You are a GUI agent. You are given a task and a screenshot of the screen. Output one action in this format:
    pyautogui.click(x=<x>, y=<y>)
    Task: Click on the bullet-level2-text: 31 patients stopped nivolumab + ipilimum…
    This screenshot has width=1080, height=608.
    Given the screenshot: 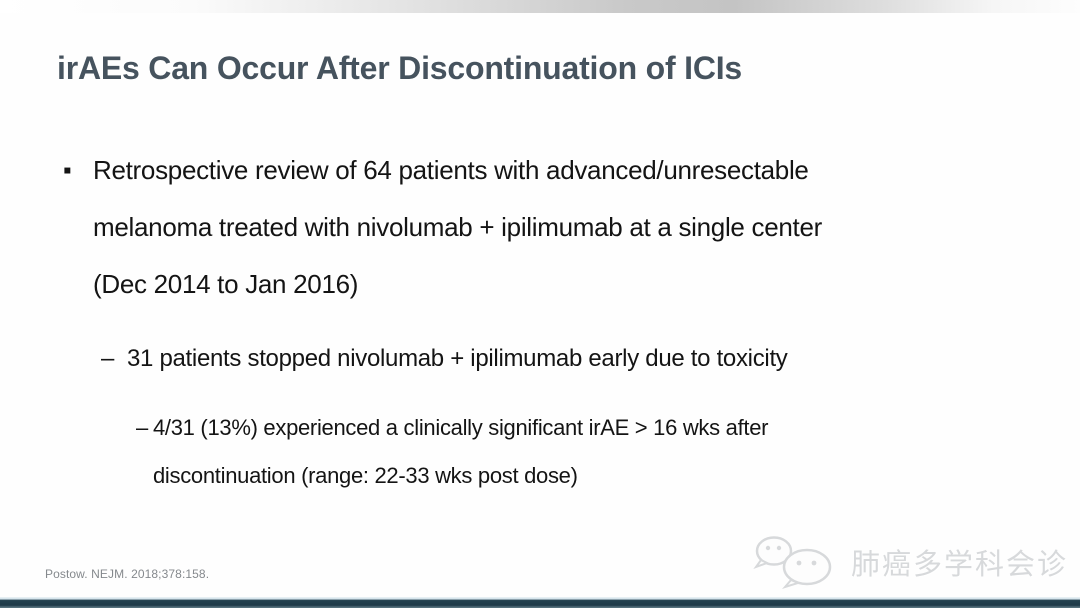 What is the action you would take?
    pyautogui.click(x=457, y=358)
    